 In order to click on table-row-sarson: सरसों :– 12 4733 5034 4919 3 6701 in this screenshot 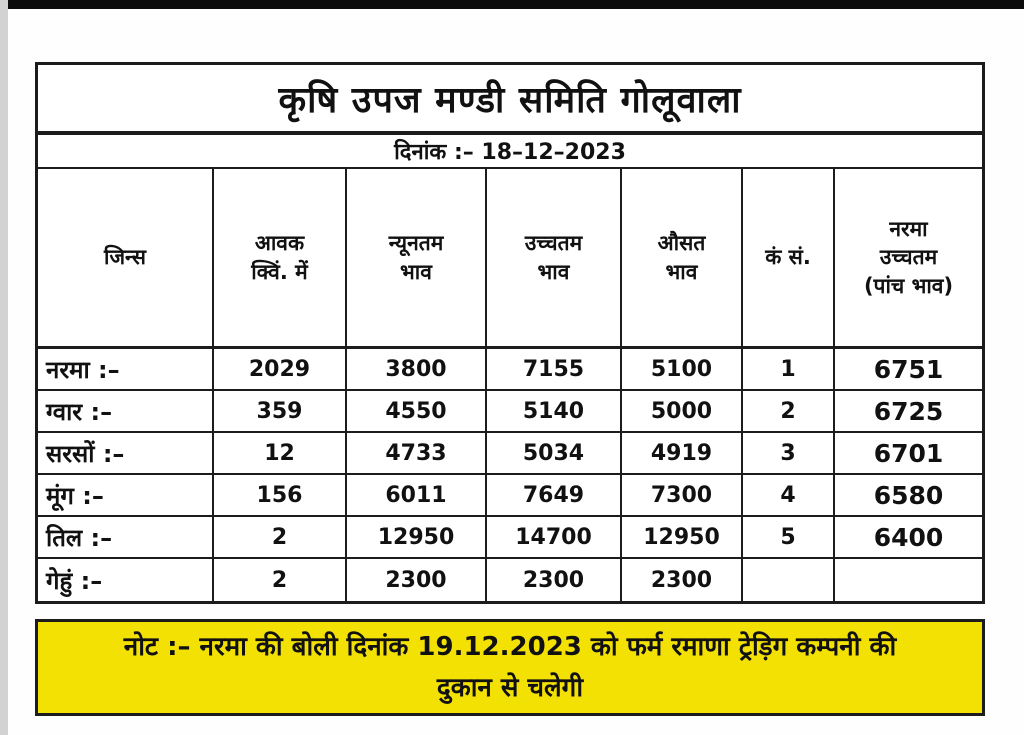, I will do `click(510, 454)`.